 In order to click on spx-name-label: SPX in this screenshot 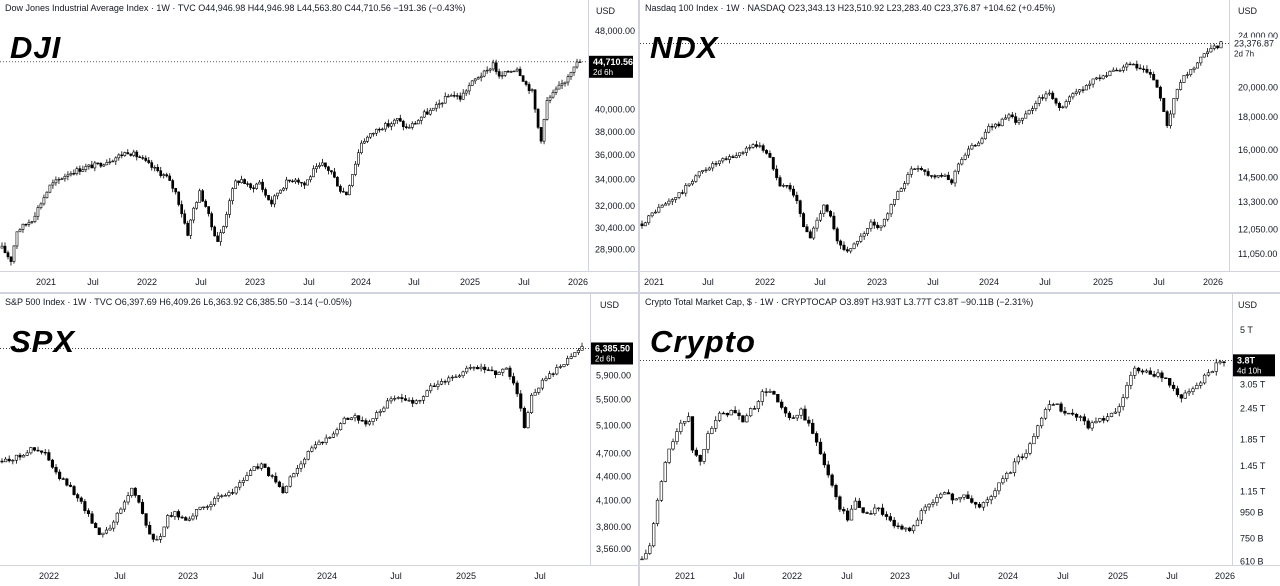, I will do `click(43, 341)`.